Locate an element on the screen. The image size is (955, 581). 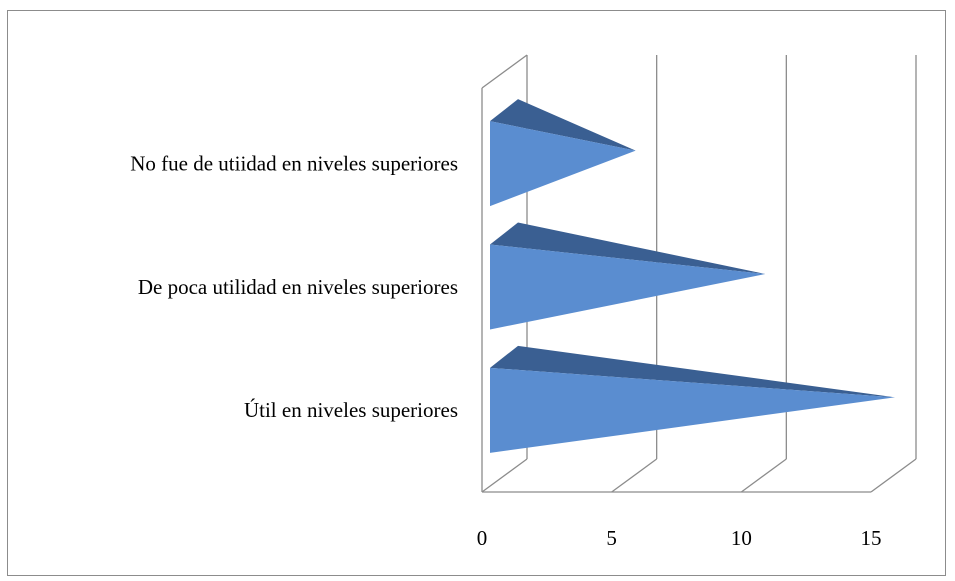
x-tick-label-5: 5 is located at coordinates (611, 538).